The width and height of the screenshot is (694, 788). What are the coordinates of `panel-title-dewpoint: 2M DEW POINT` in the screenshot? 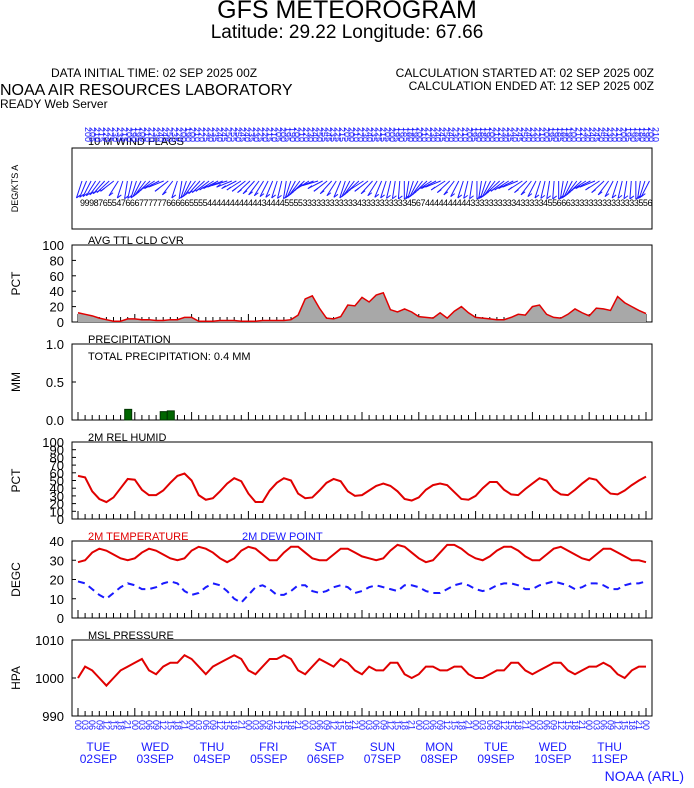 It's located at (282, 537).